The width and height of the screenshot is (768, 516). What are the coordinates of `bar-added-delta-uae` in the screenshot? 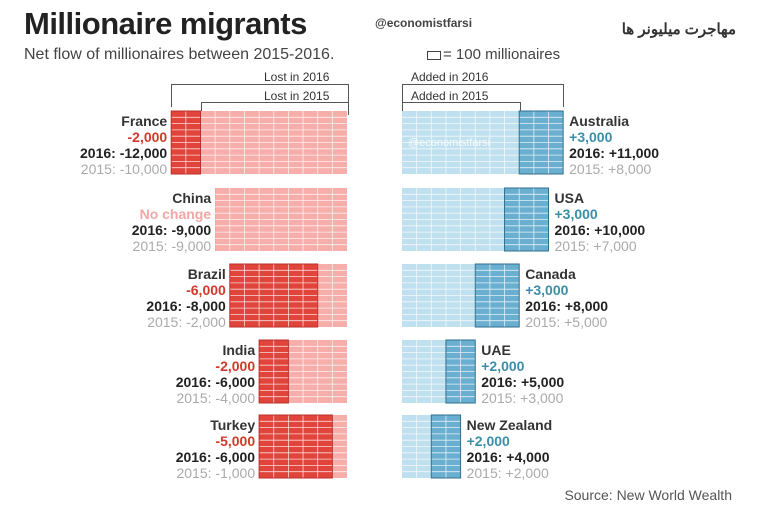 It's located at (460, 371).